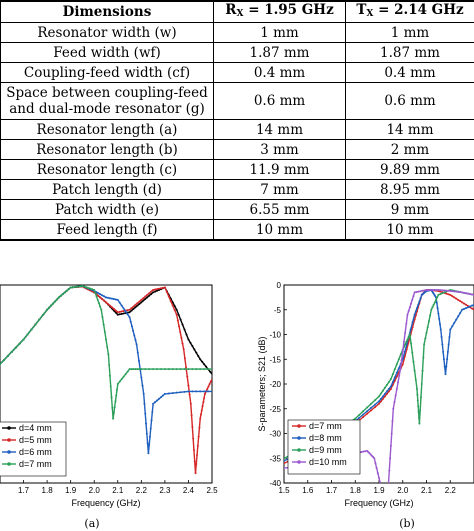 Image resolution: width=474 pixels, height=531 pixels. Describe the element at coordinates (279, 72) in the screenshot. I see `table-cell-rx: 0.4 mm` at that location.